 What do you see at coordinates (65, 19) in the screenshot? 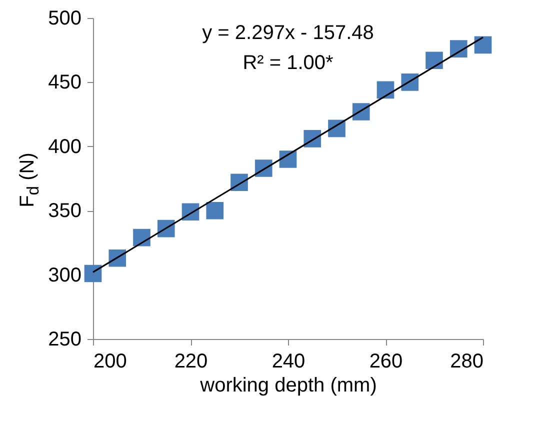
I see `y-tick-label: 500` at bounding box center [65, 19].